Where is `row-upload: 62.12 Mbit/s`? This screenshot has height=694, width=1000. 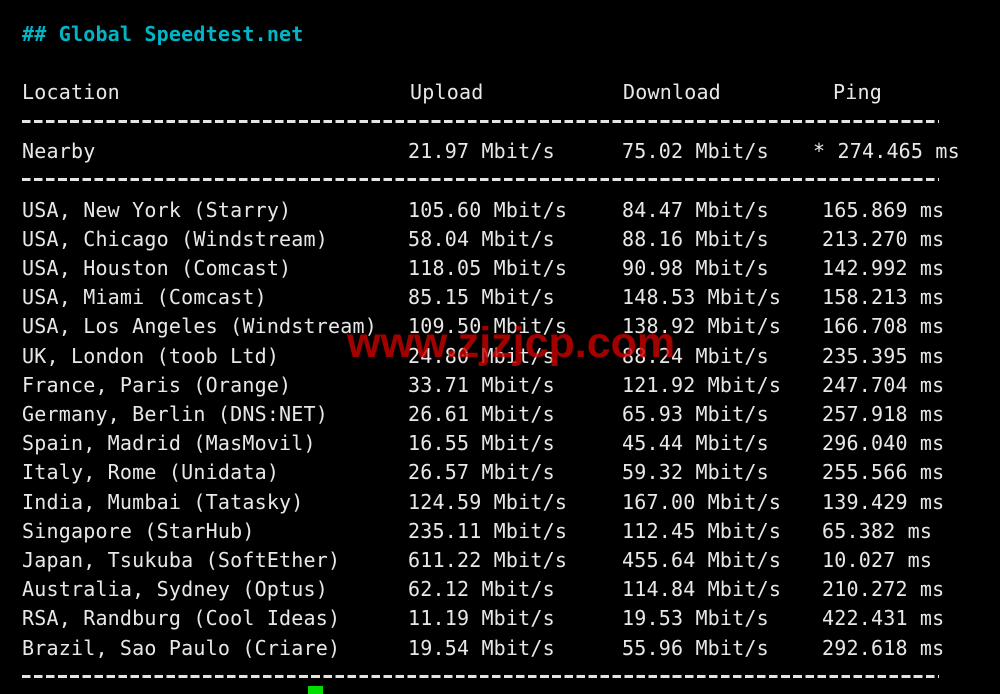 row-upload: 62.12 Mbit/s is located at coordinates (481, 589).